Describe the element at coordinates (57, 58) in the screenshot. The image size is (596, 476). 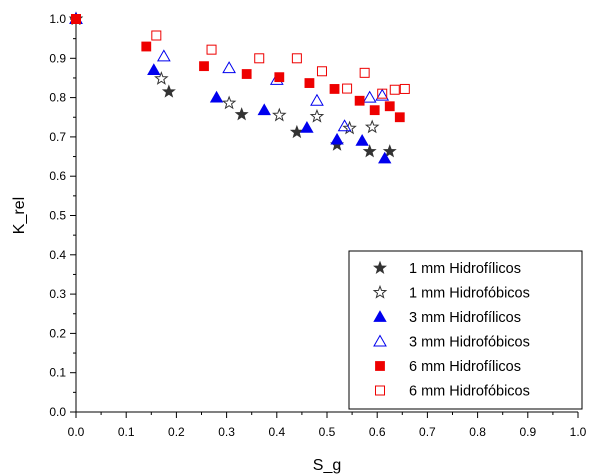
I see `y-tick-label: 0.9` at that location.